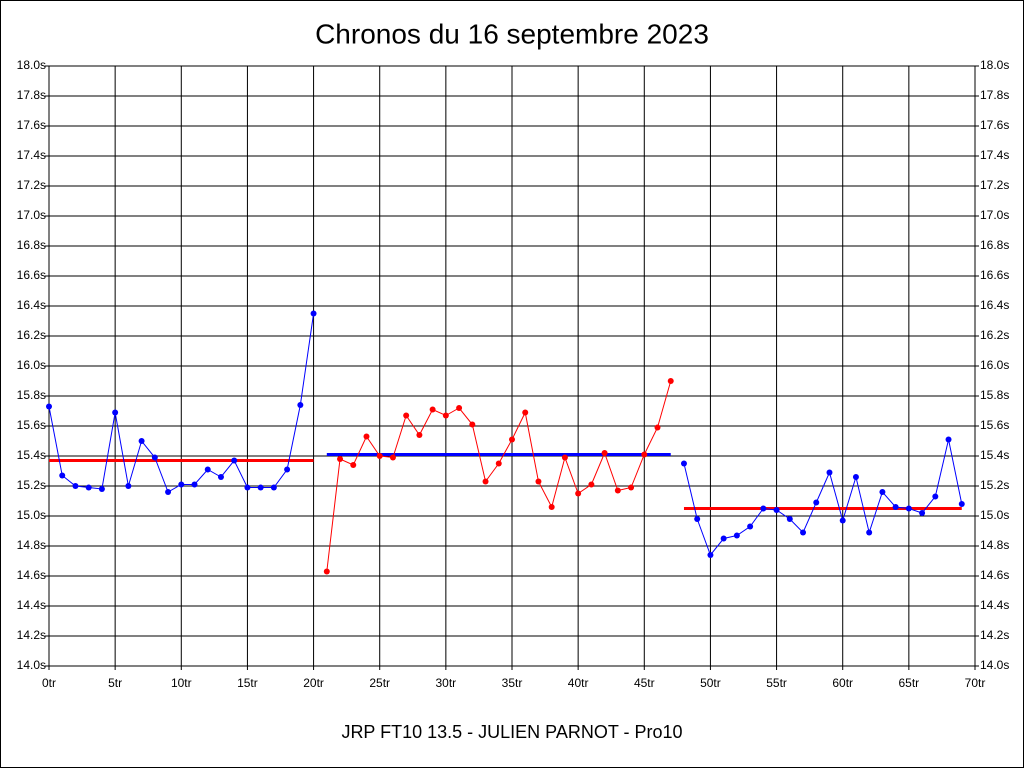 This screenshot has height=768, width=1024. I want to click on y2-tick-label: 15.6s, so click(994, 425).